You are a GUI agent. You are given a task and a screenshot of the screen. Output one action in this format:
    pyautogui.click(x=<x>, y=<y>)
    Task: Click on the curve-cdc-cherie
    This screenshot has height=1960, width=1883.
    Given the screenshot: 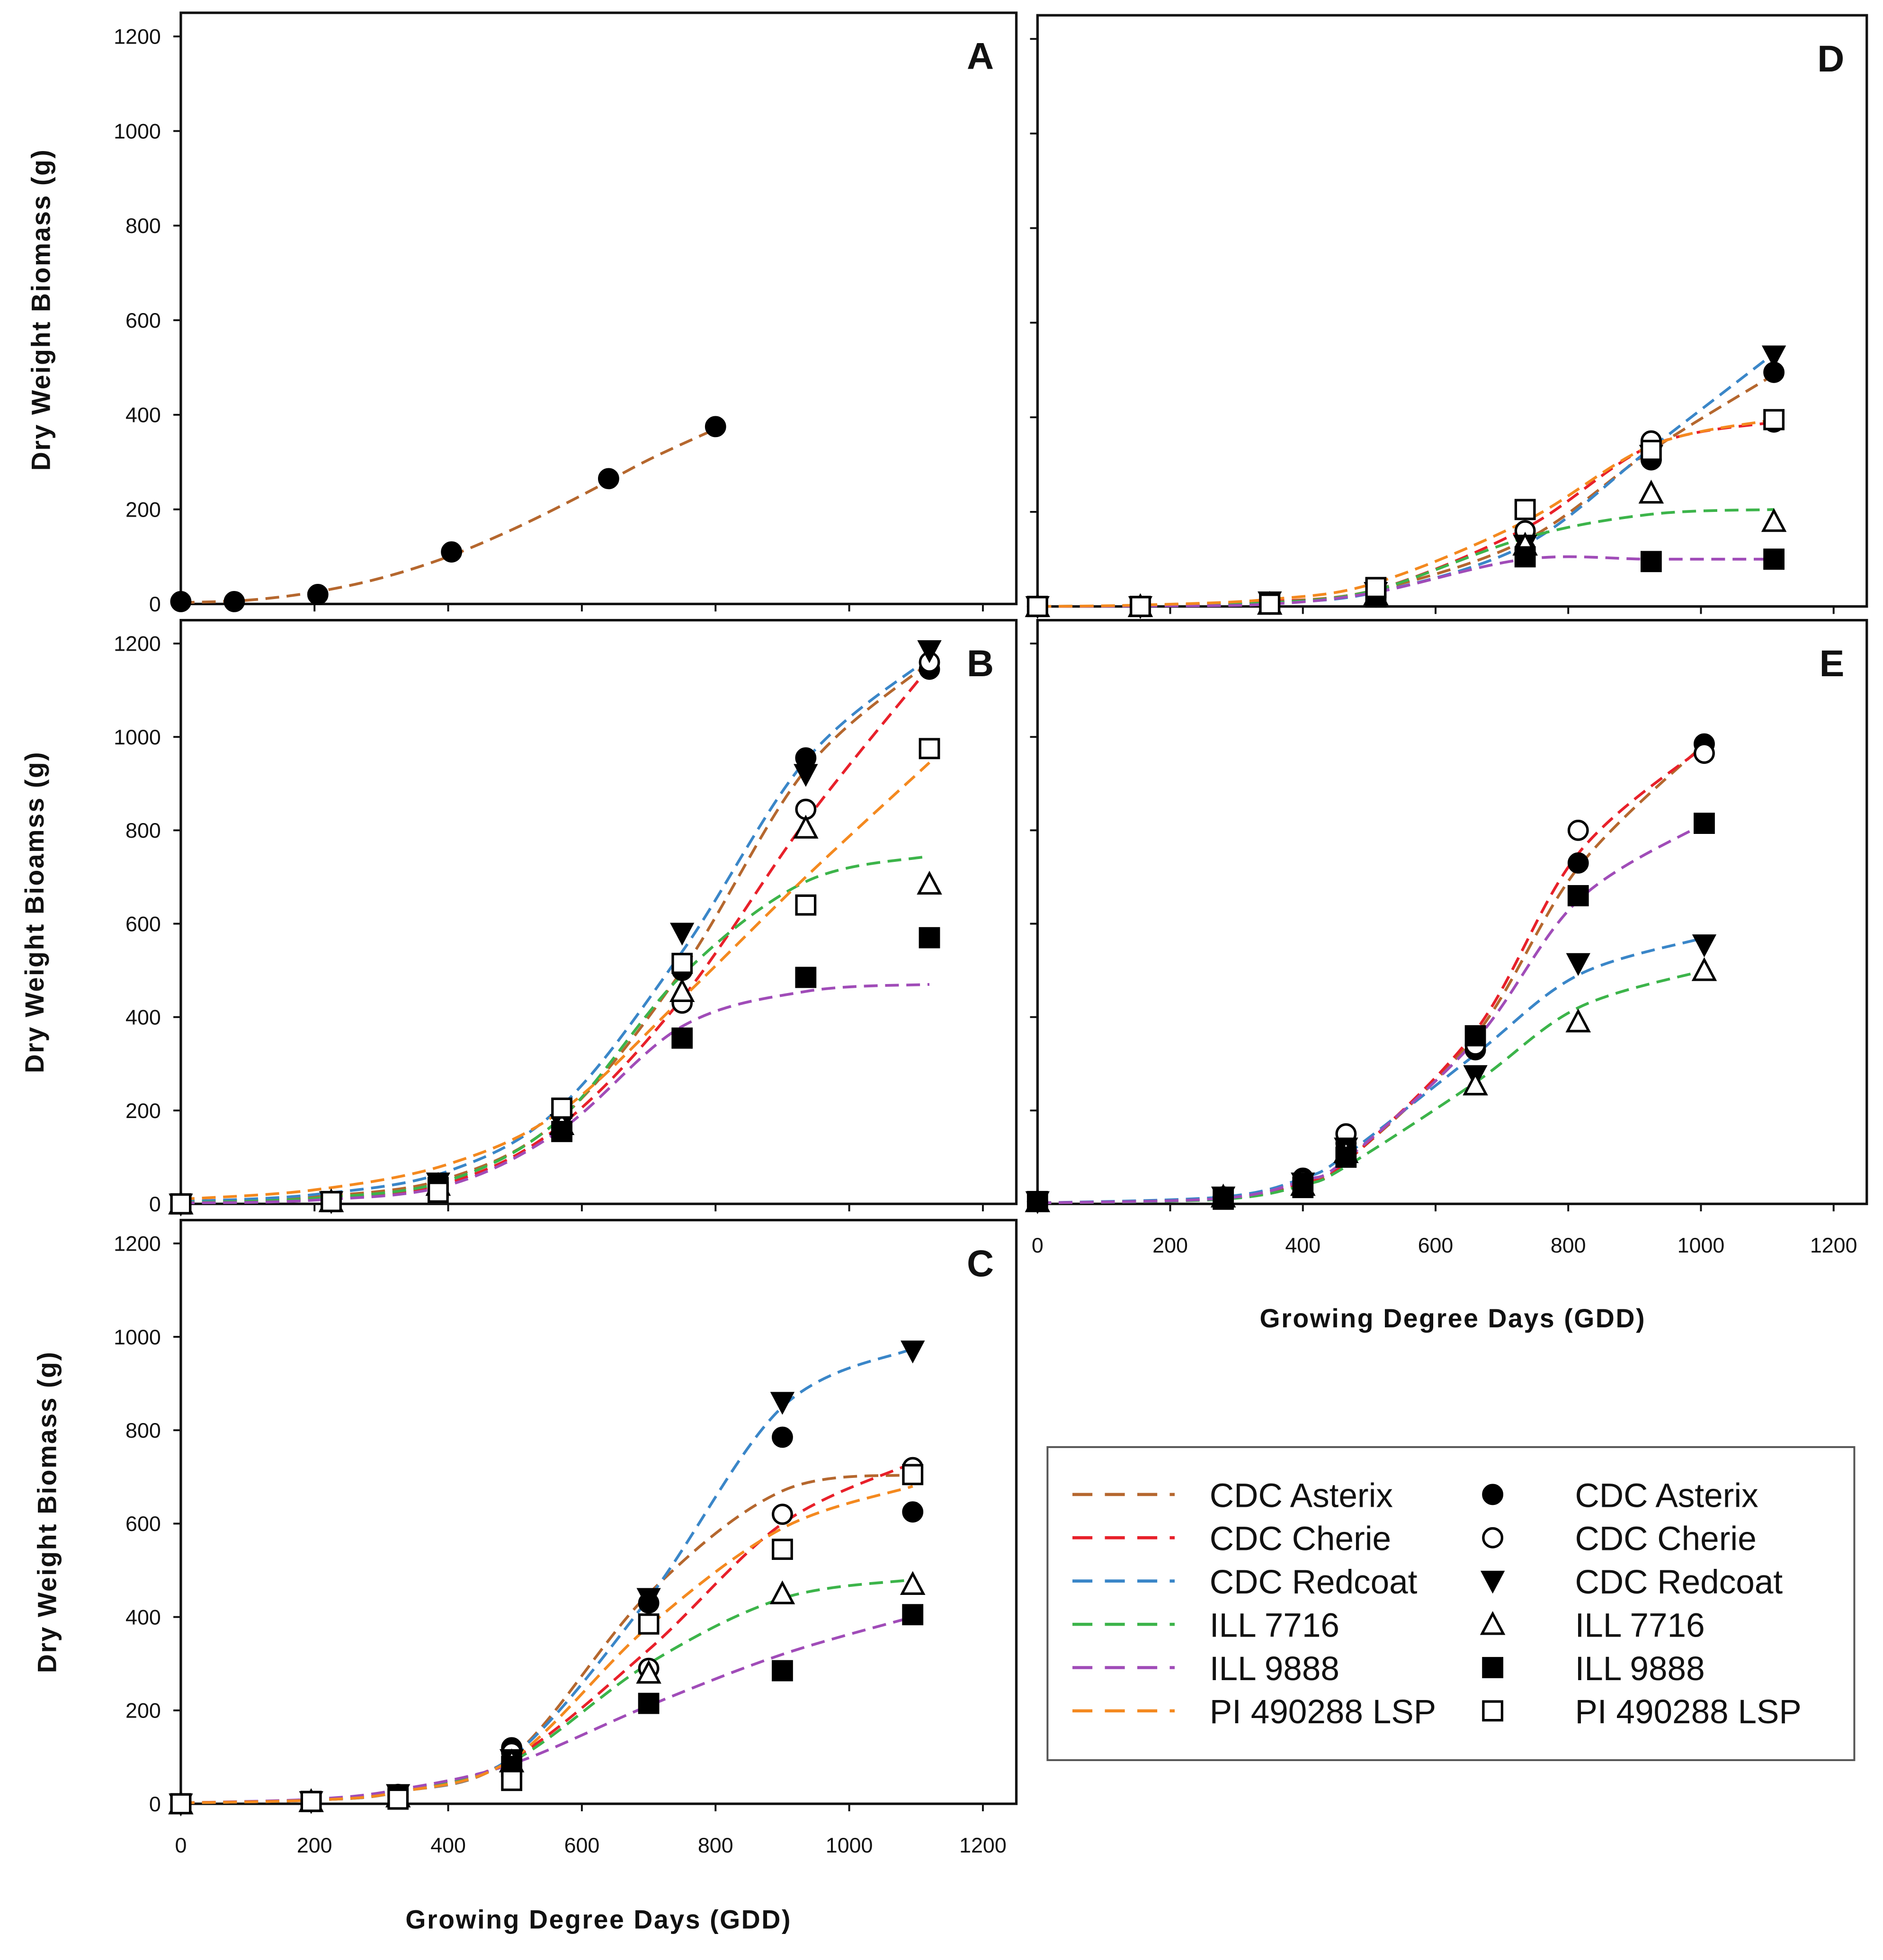 What is the action you would take?
    pyautogui.click(x=555, y=935)
    